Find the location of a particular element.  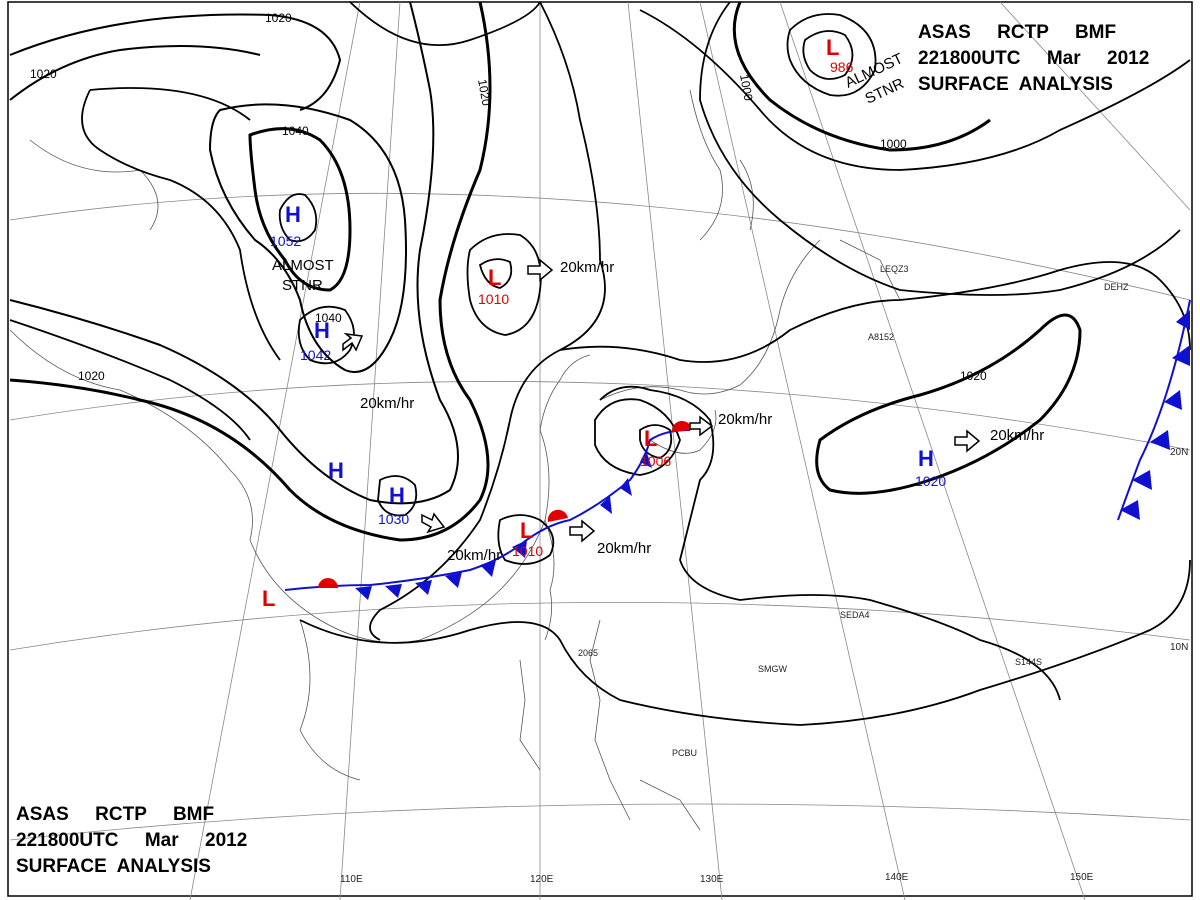

warm-front-bumps is located at coordinates (505, 504).